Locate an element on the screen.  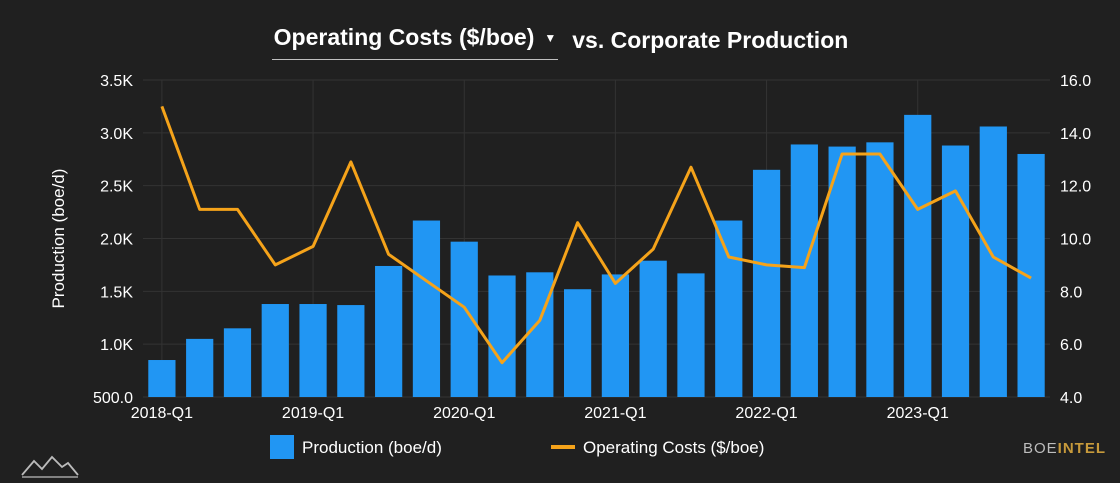
legend-swatch-operating-costs is located at coordinates (563, 447).